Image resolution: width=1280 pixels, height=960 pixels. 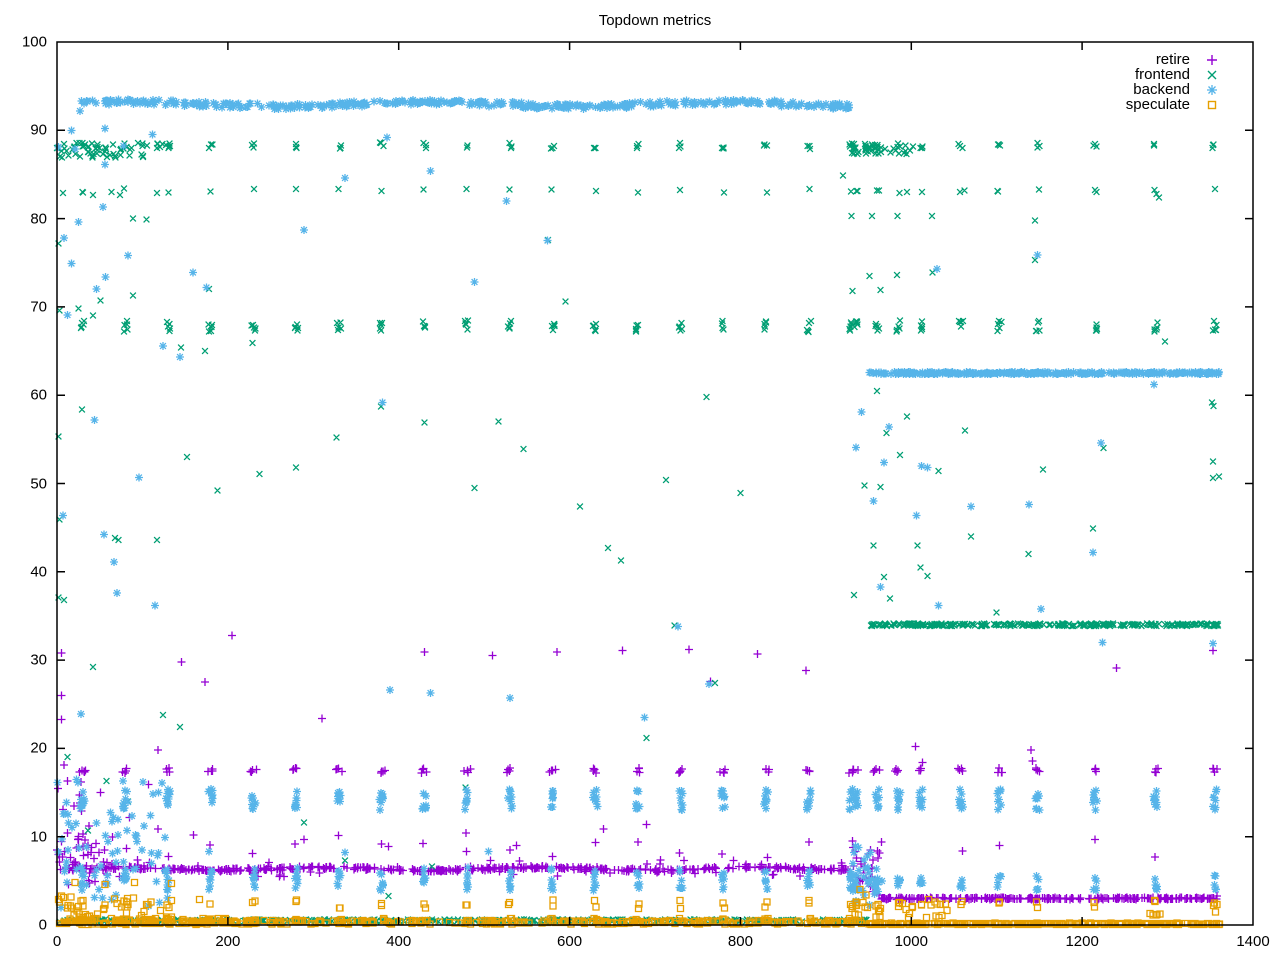 What do you see at coordinates (1212, 105) in the screenshot?
I see `open-square-marker-icon` at bounding box center [1212, 105].